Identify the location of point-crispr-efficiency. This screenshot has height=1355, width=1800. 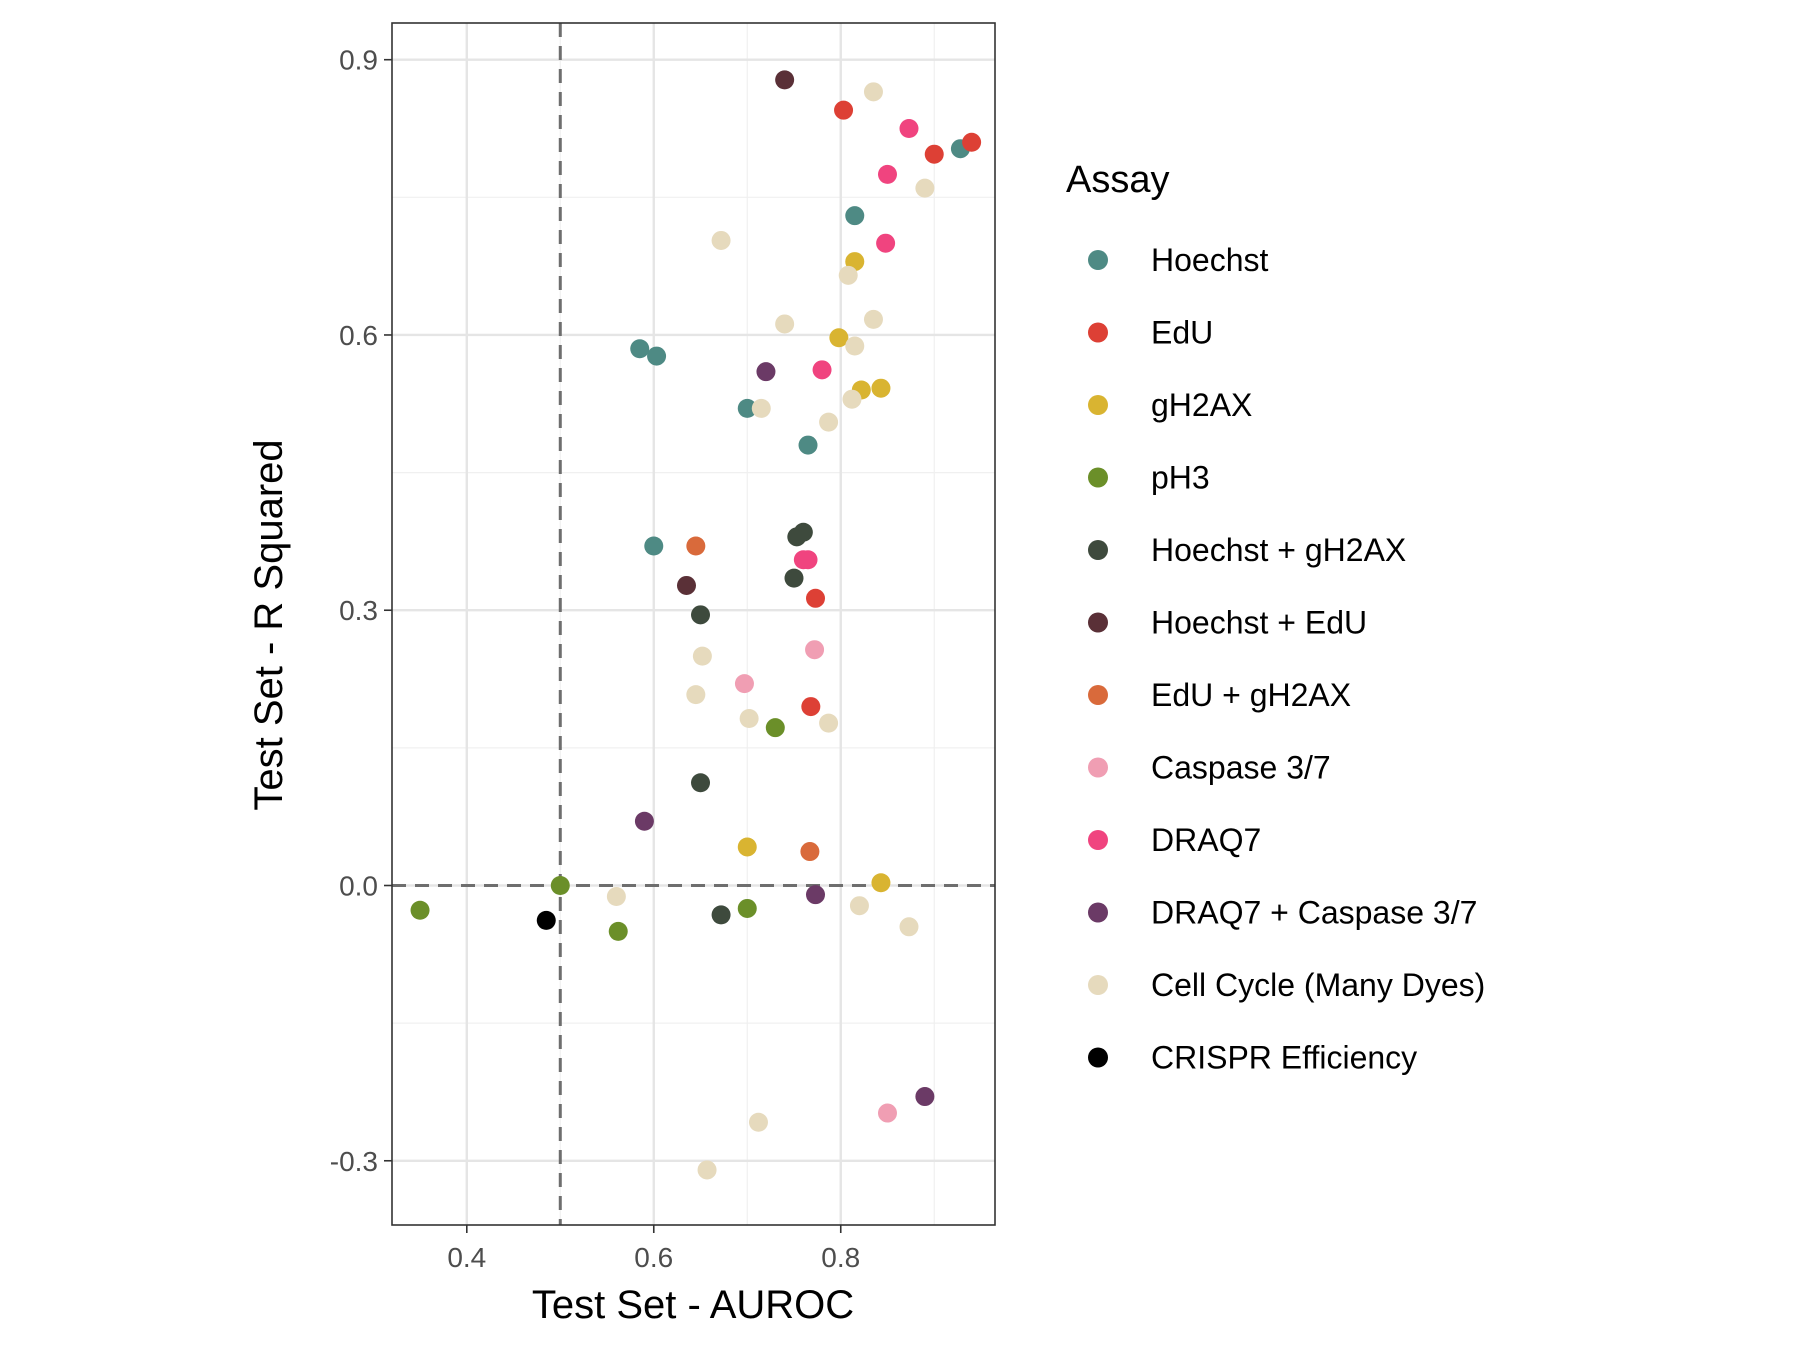
(546, 920).